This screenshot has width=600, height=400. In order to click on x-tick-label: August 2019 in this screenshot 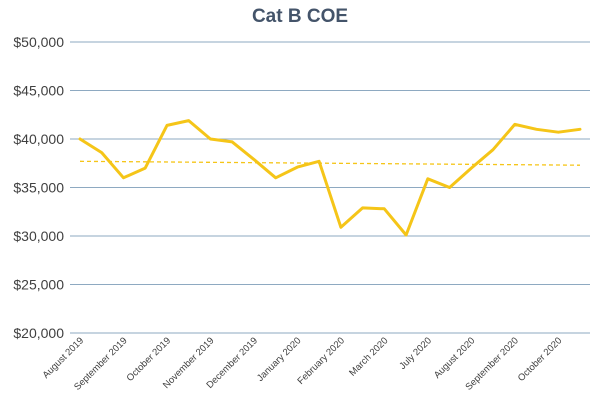, I will do `click(64, 358)`.